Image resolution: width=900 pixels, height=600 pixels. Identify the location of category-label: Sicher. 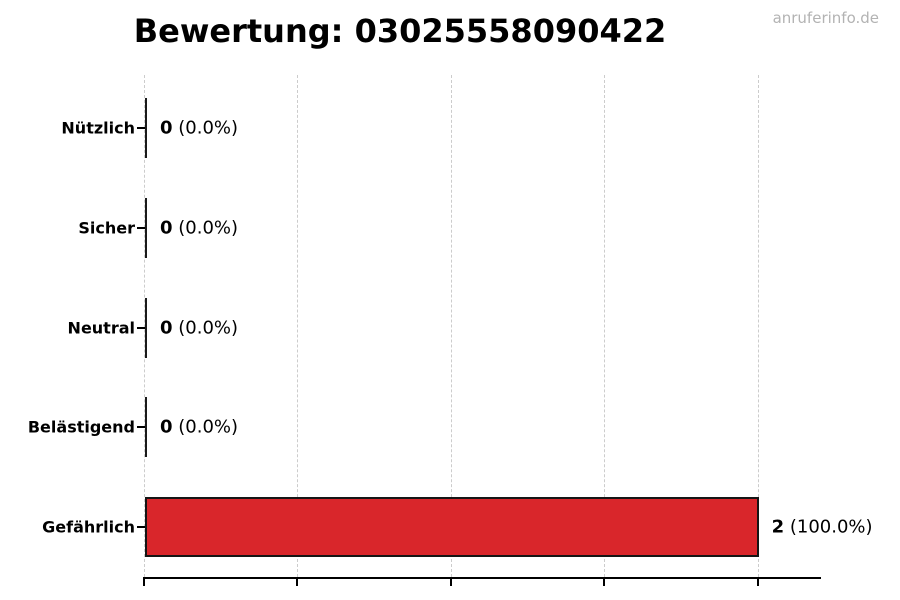
(106, 228).